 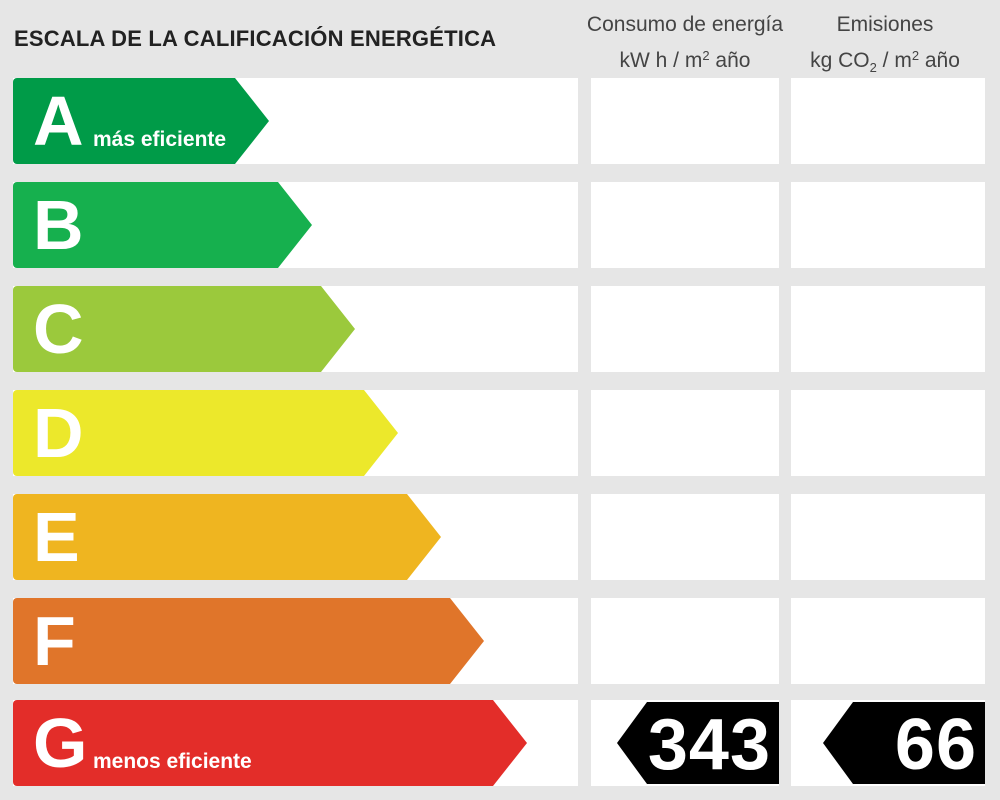 What do you see at coordinates (58, 329) in the screenshot?
I see `rating-letter: C` at bounding box center [58, 329].